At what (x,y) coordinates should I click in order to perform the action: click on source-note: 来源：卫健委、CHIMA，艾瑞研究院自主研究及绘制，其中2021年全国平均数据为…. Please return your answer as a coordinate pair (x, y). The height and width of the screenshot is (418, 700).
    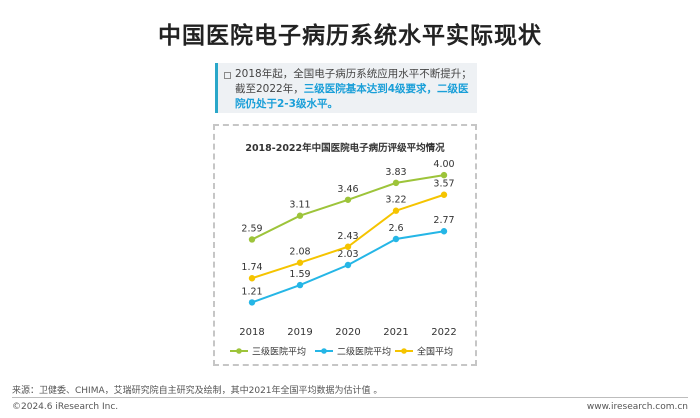
    Looking at the image, I should click on (197, 391).